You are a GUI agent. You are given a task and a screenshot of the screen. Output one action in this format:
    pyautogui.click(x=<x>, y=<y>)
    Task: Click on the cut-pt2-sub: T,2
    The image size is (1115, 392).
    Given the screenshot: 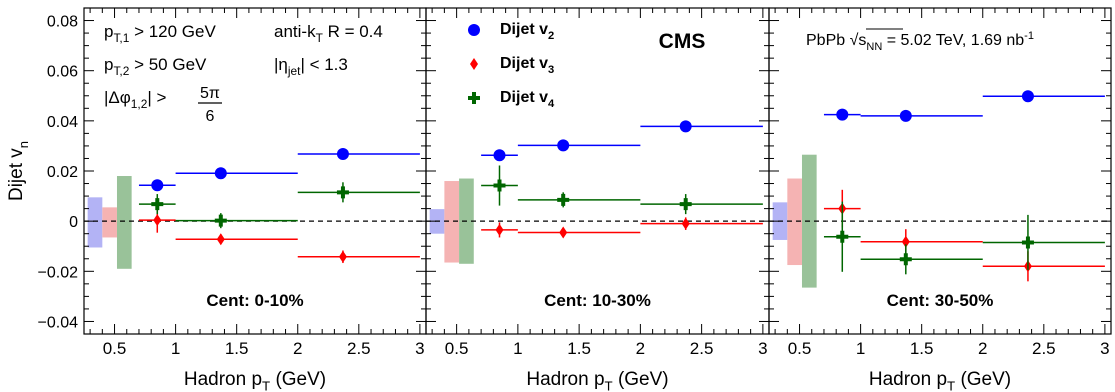 What is the action you would take?
    pyautogui.click(x=121, y=71)
    